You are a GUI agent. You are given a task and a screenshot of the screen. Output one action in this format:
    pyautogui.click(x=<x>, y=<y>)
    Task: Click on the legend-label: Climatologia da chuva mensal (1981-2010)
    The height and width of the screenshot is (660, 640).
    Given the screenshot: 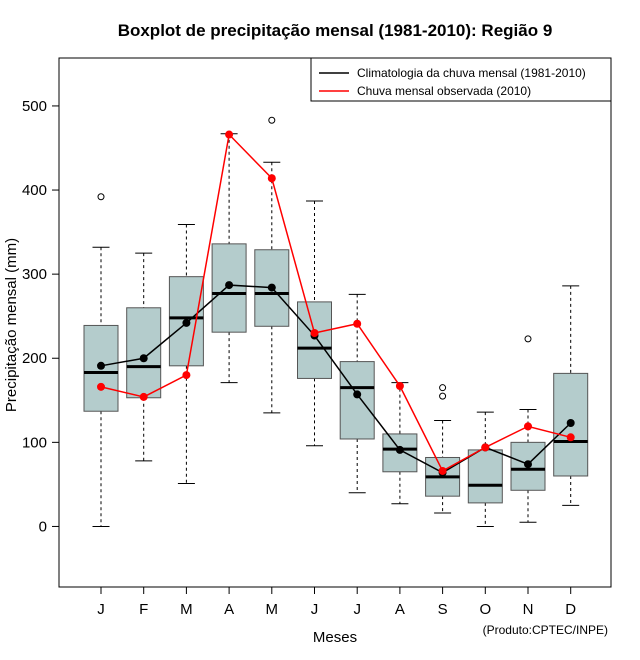 What is the action you would take?
    pyautogui.click(x=471, y=73)
    